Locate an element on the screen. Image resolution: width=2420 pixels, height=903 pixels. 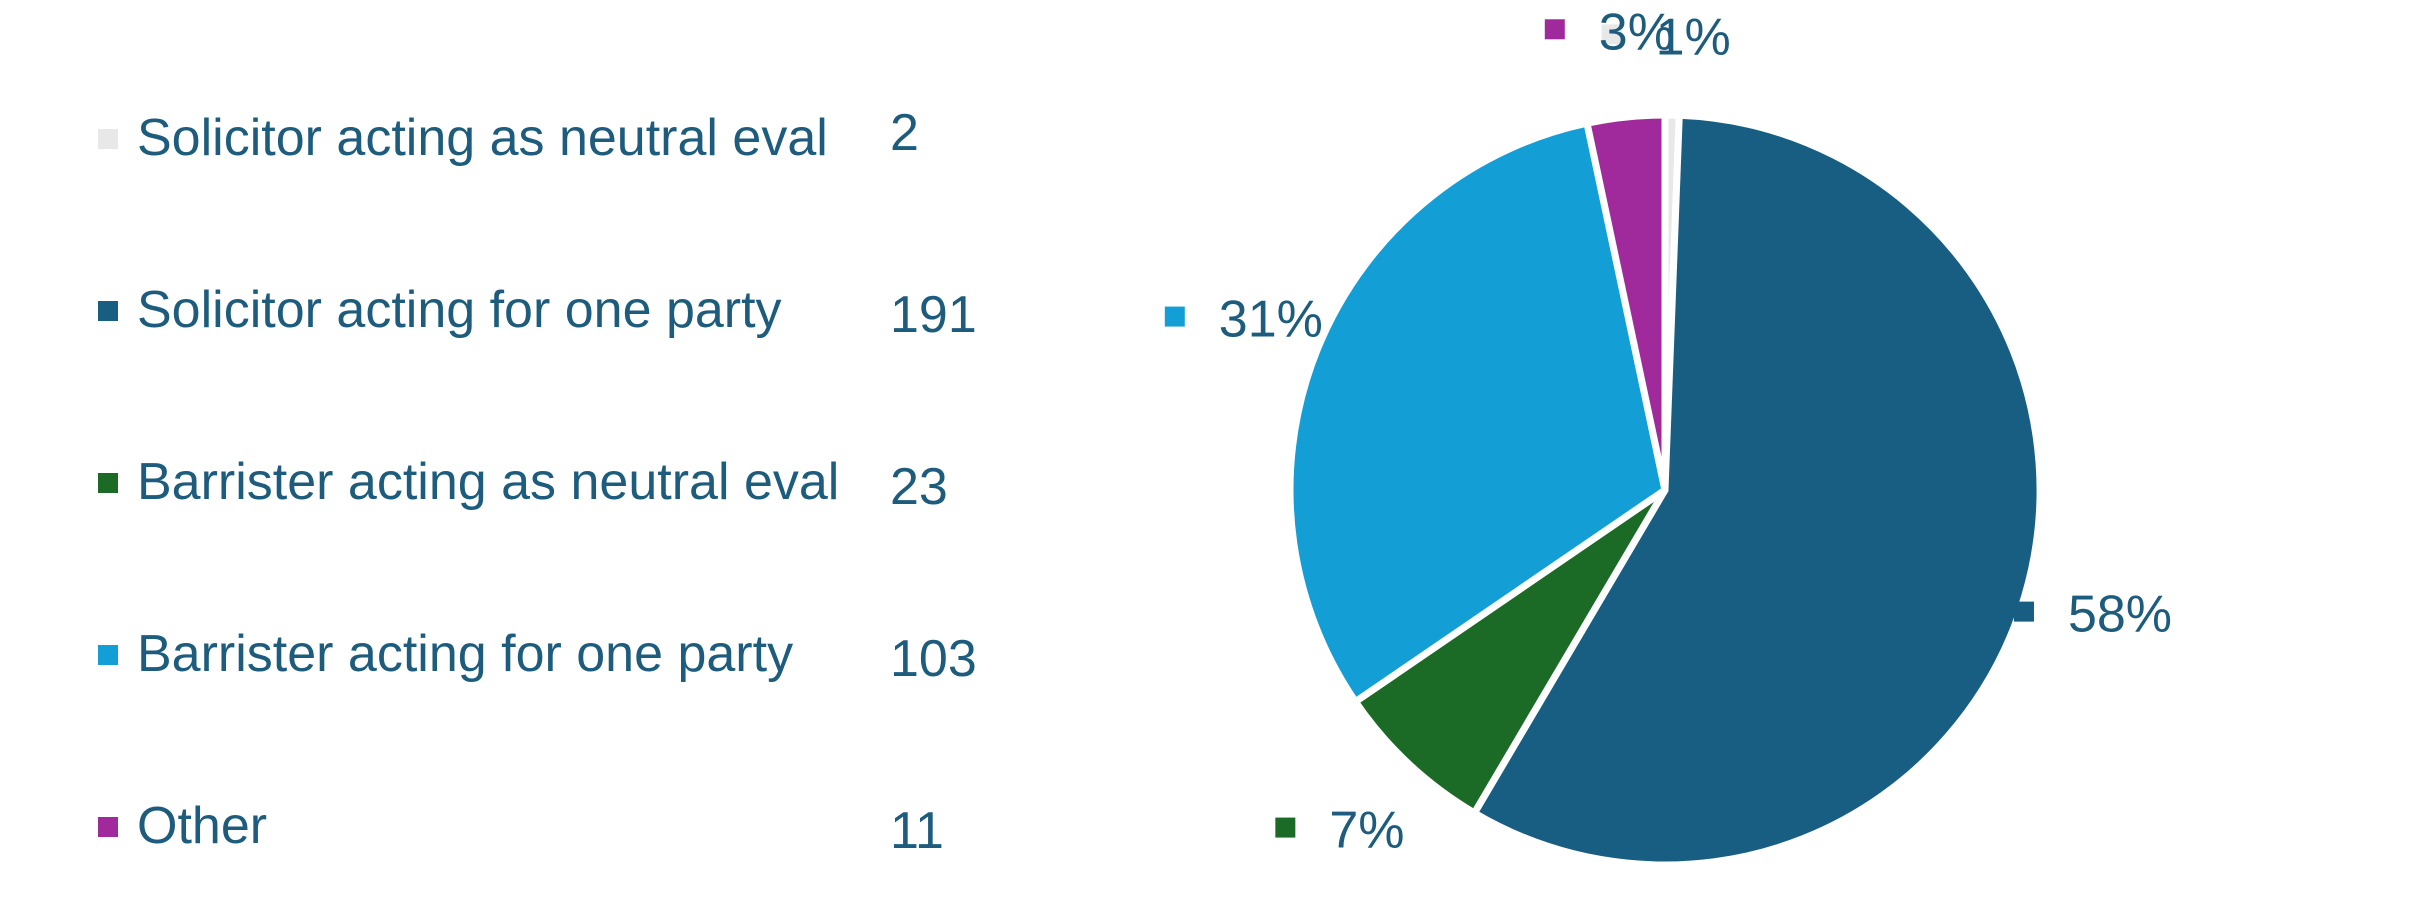
legend-marker-barrister-acting-for-one-party is located at coordinates (108, 655).